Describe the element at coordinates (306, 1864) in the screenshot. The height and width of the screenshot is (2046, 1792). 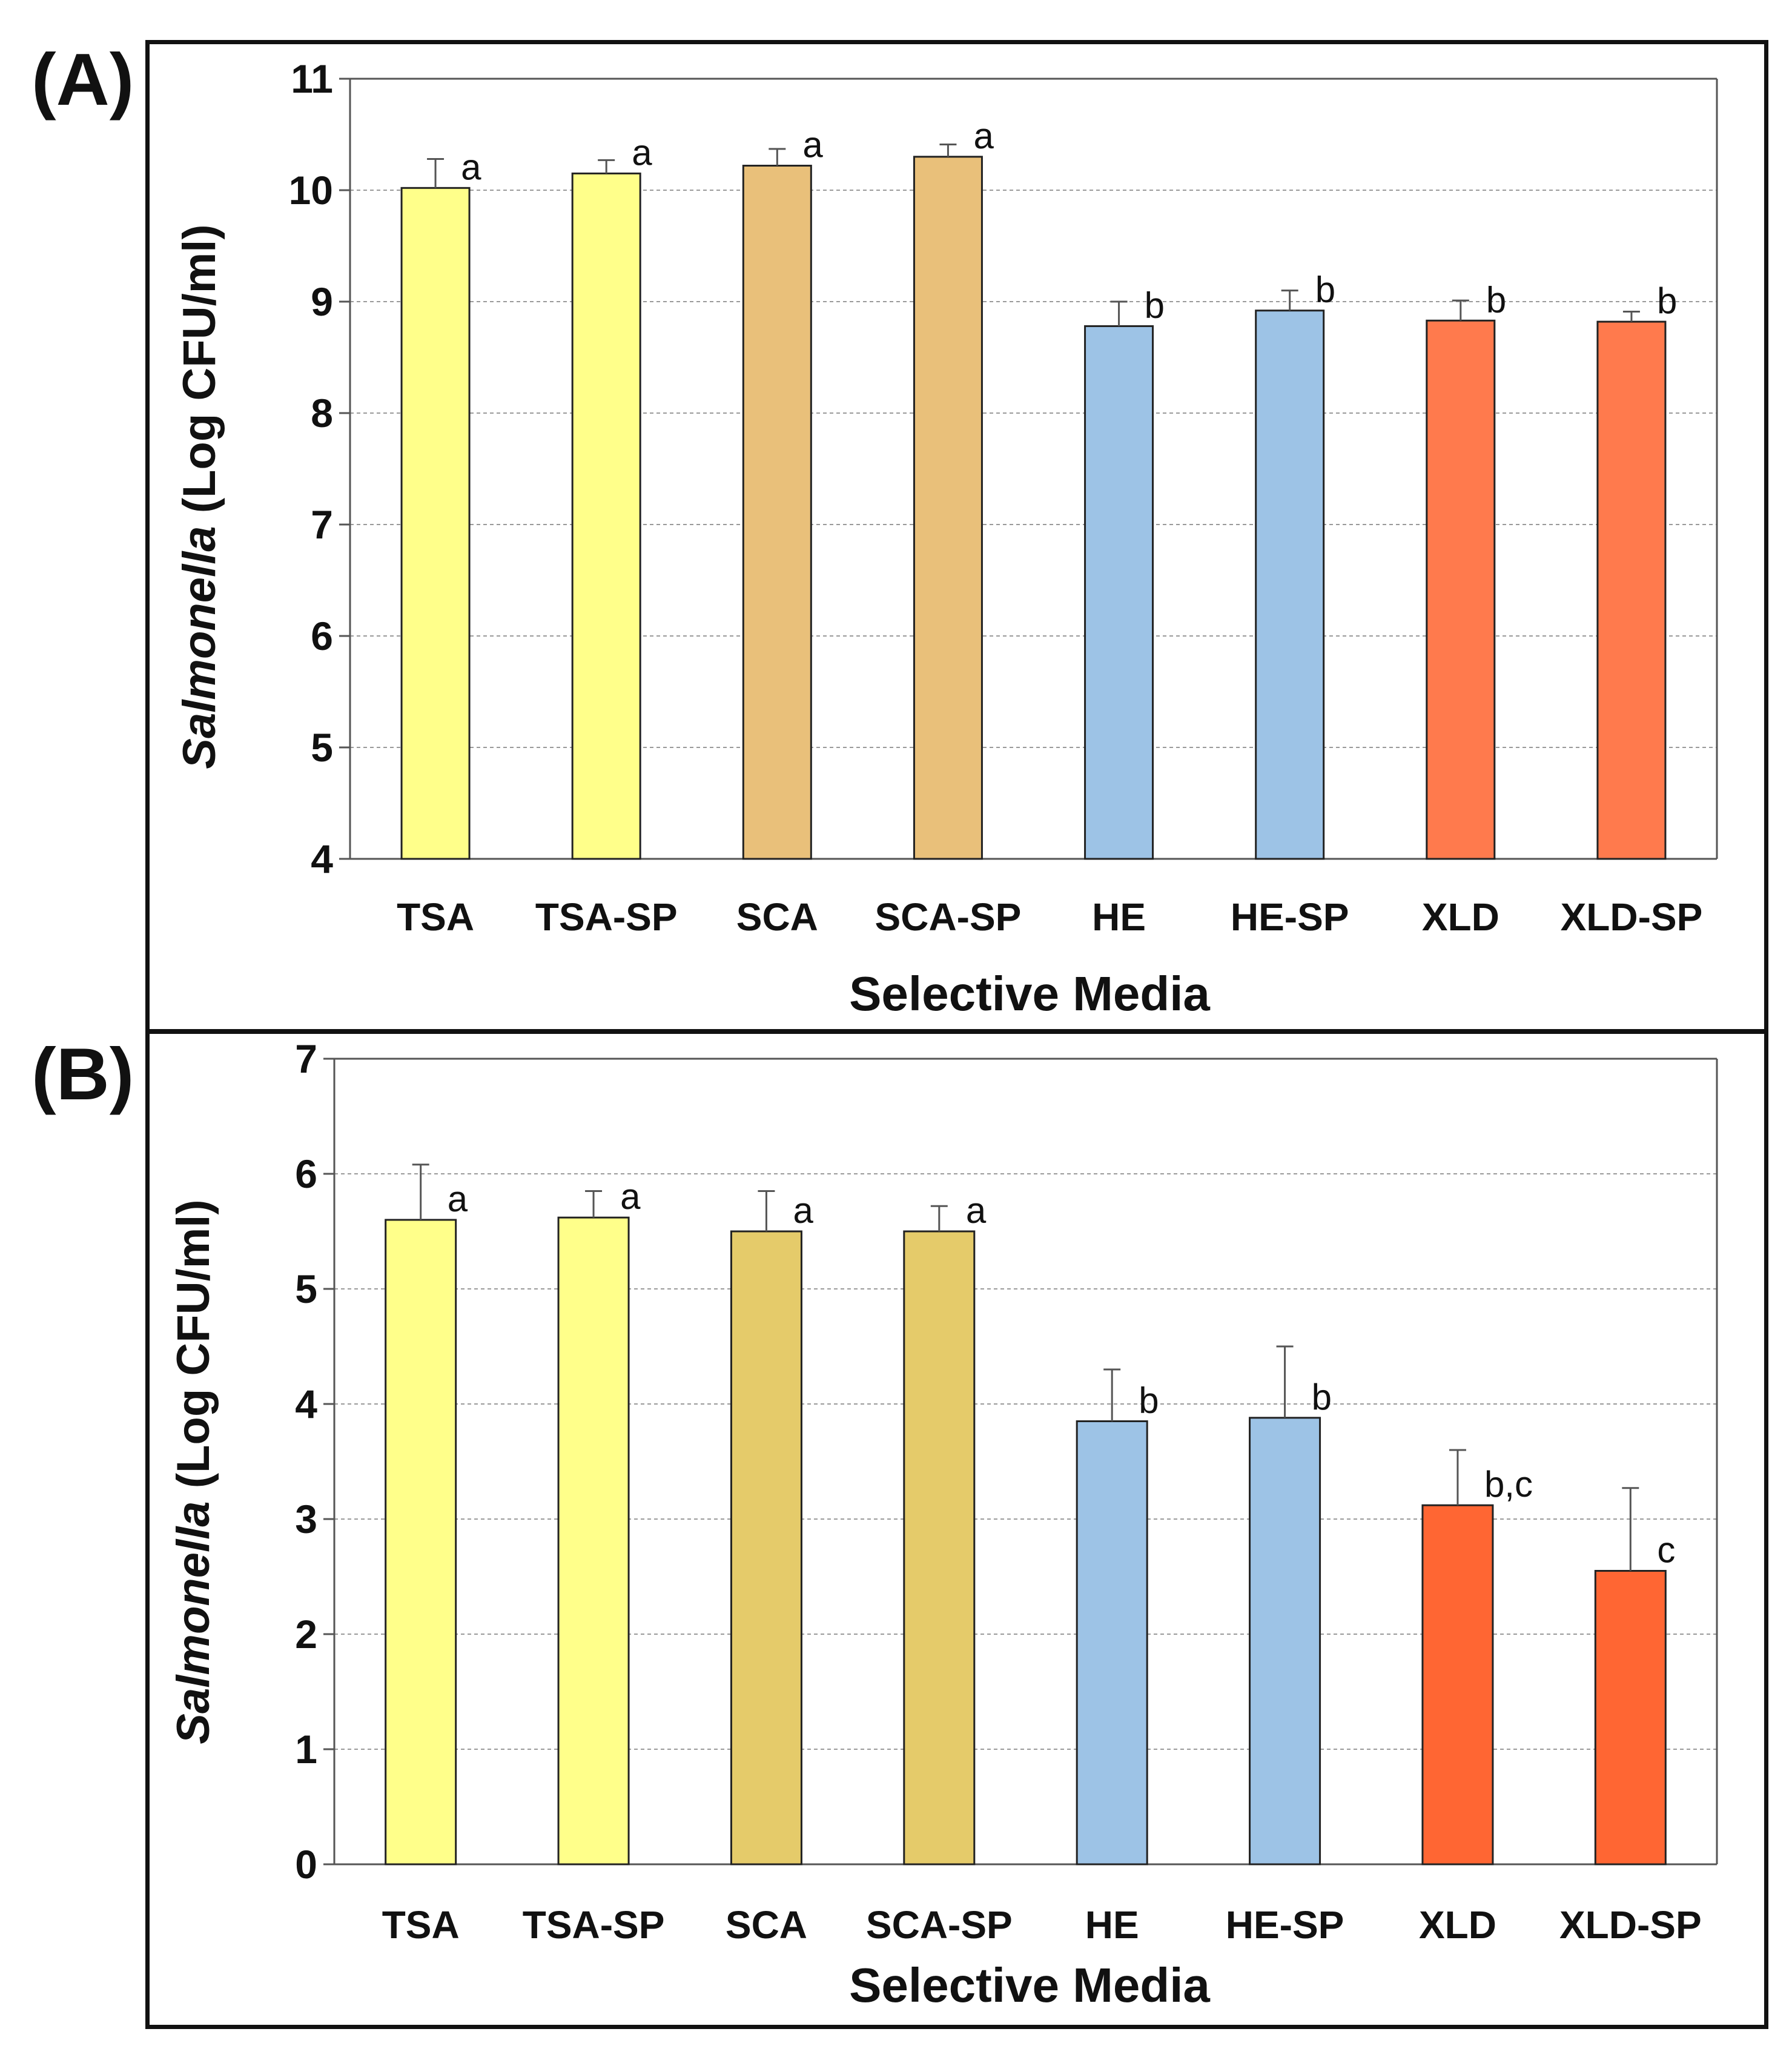
I see `y-tick-label: 0` at that location.